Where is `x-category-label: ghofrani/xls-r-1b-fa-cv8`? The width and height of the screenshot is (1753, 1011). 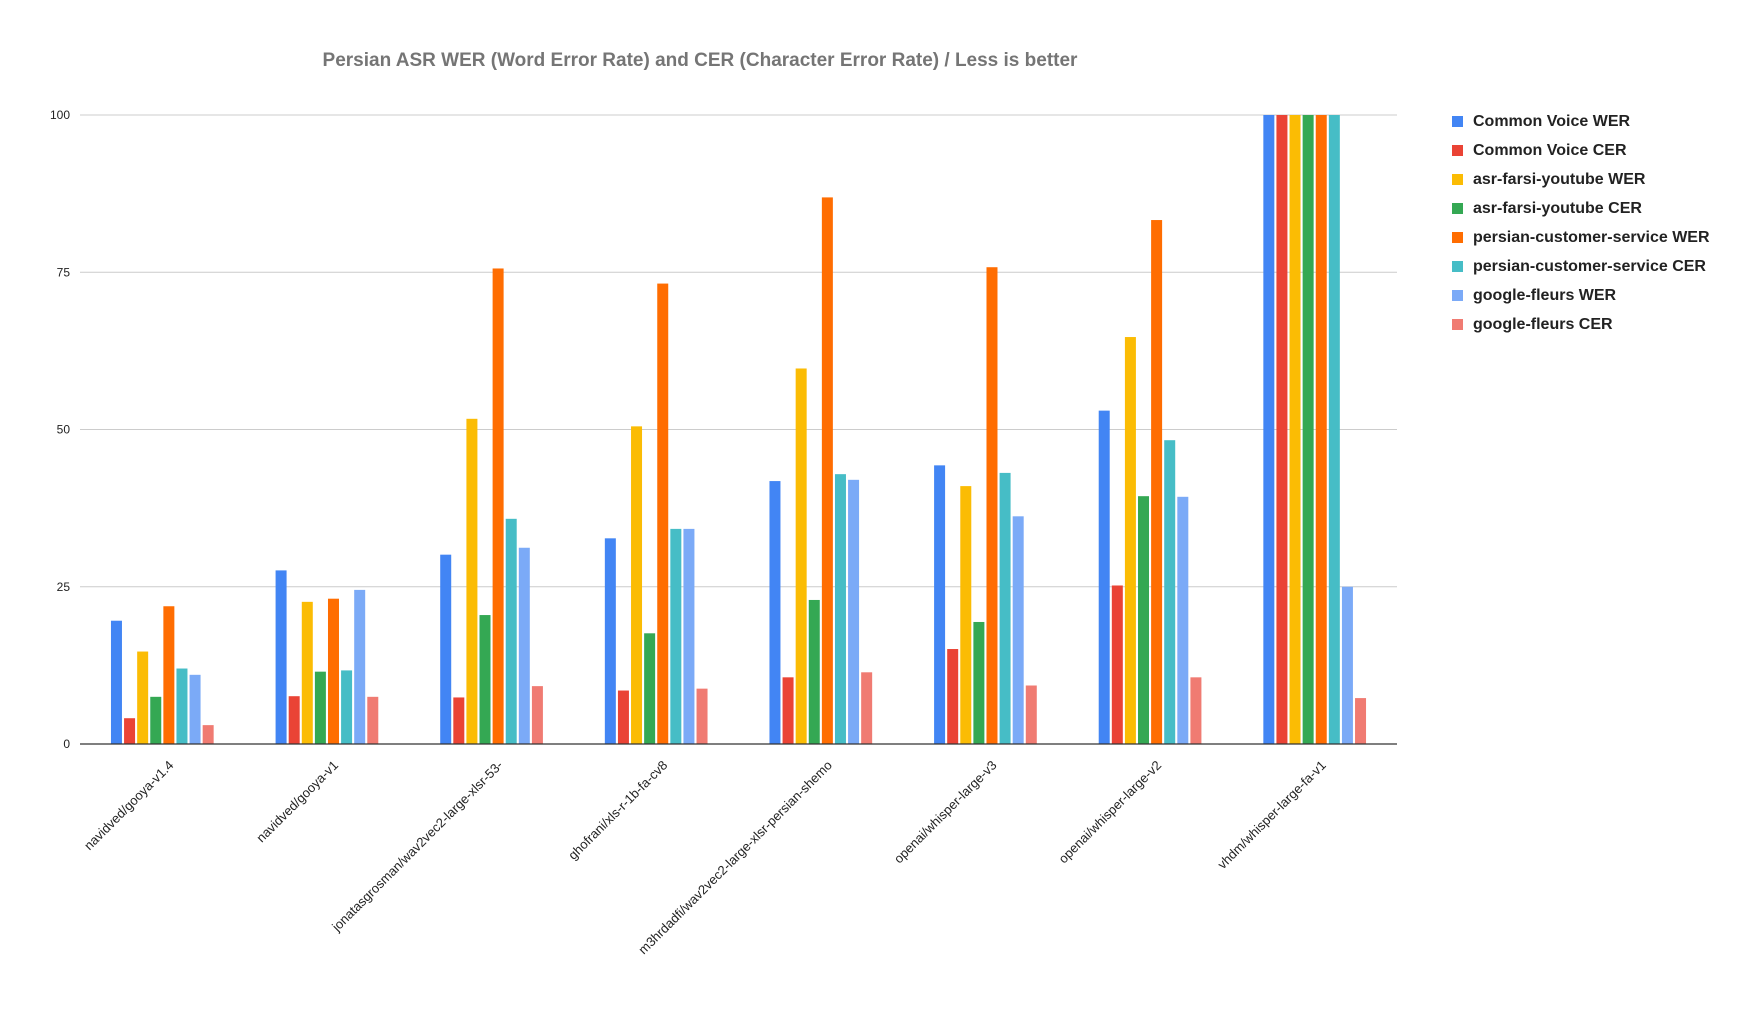
x-category-label: ghofrani/xls-r-1b-fa-cv8 is located at coordinates (617, 810).